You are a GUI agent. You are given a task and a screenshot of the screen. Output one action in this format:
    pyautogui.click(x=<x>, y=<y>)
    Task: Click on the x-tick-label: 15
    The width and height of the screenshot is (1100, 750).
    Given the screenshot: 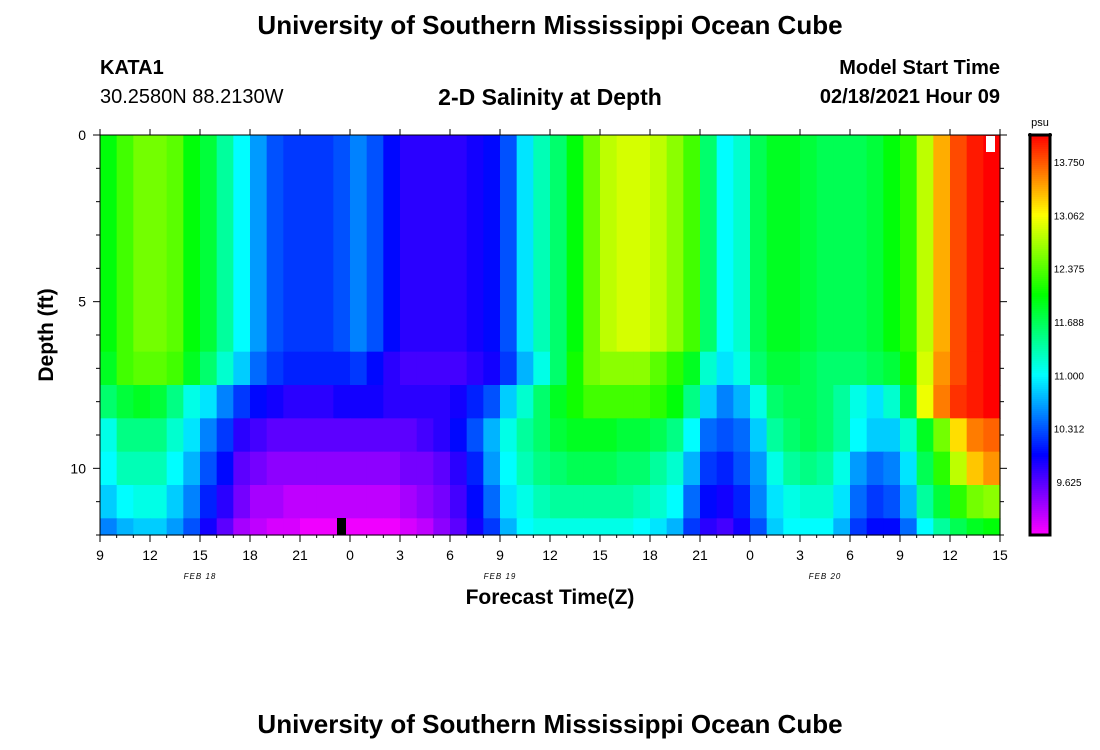 What is the action you would take?
    pyautogui.click(x=600, y=555)
    